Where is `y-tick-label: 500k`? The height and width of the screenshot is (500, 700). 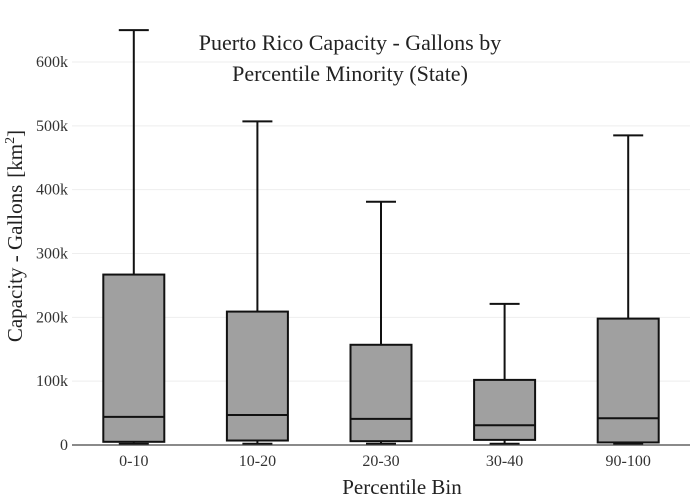
y-tick-label: 500k is located at coordinates (52, 126).